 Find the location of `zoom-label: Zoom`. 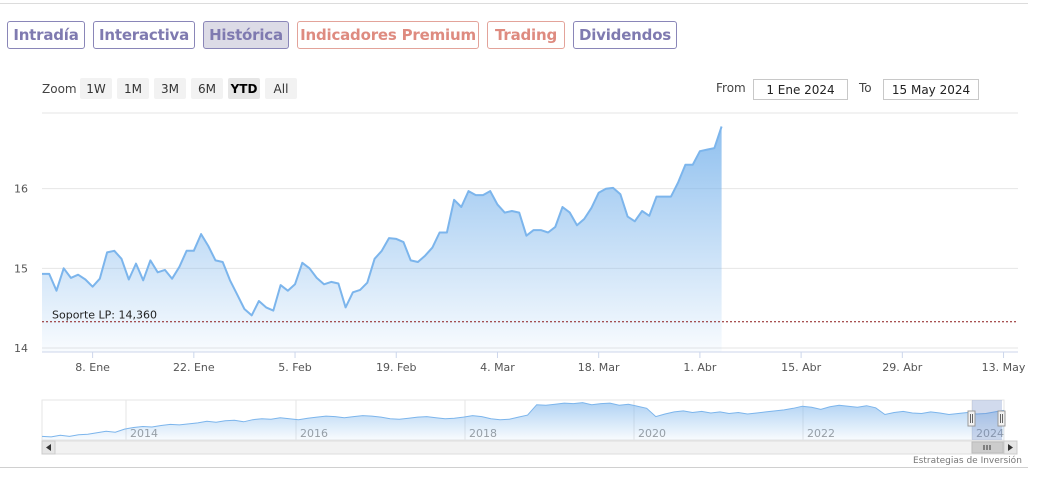

zoom-label: Zoom is located at coordinates (59, 89).